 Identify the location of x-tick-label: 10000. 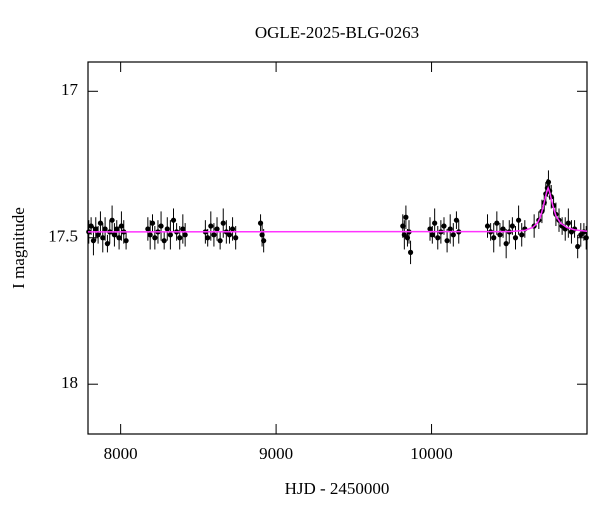
(431, 453).